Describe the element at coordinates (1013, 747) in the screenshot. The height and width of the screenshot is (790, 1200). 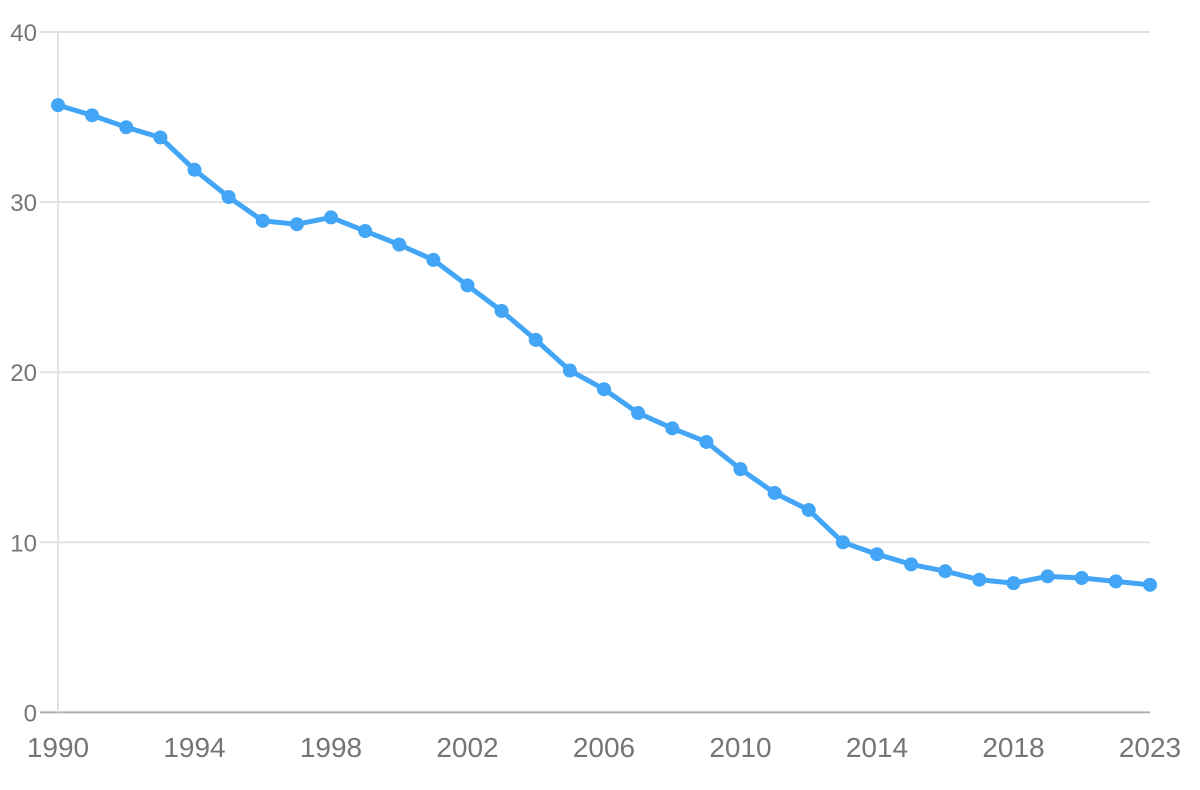
I see `x-axis-tick-label: 2018` at that location.